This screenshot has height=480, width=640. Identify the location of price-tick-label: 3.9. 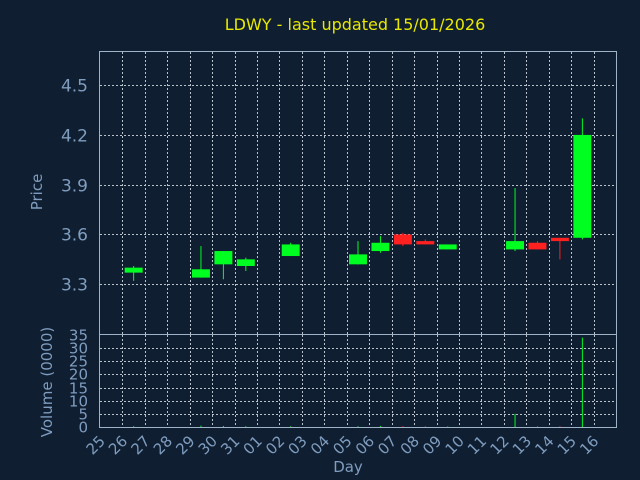
(74, 187).